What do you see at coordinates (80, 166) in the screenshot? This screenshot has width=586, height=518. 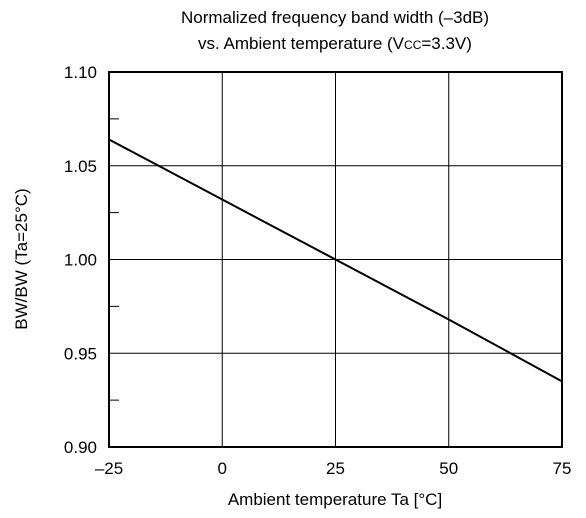 I see `y-tick-label: 1.05` at bounding box center [80, 166].